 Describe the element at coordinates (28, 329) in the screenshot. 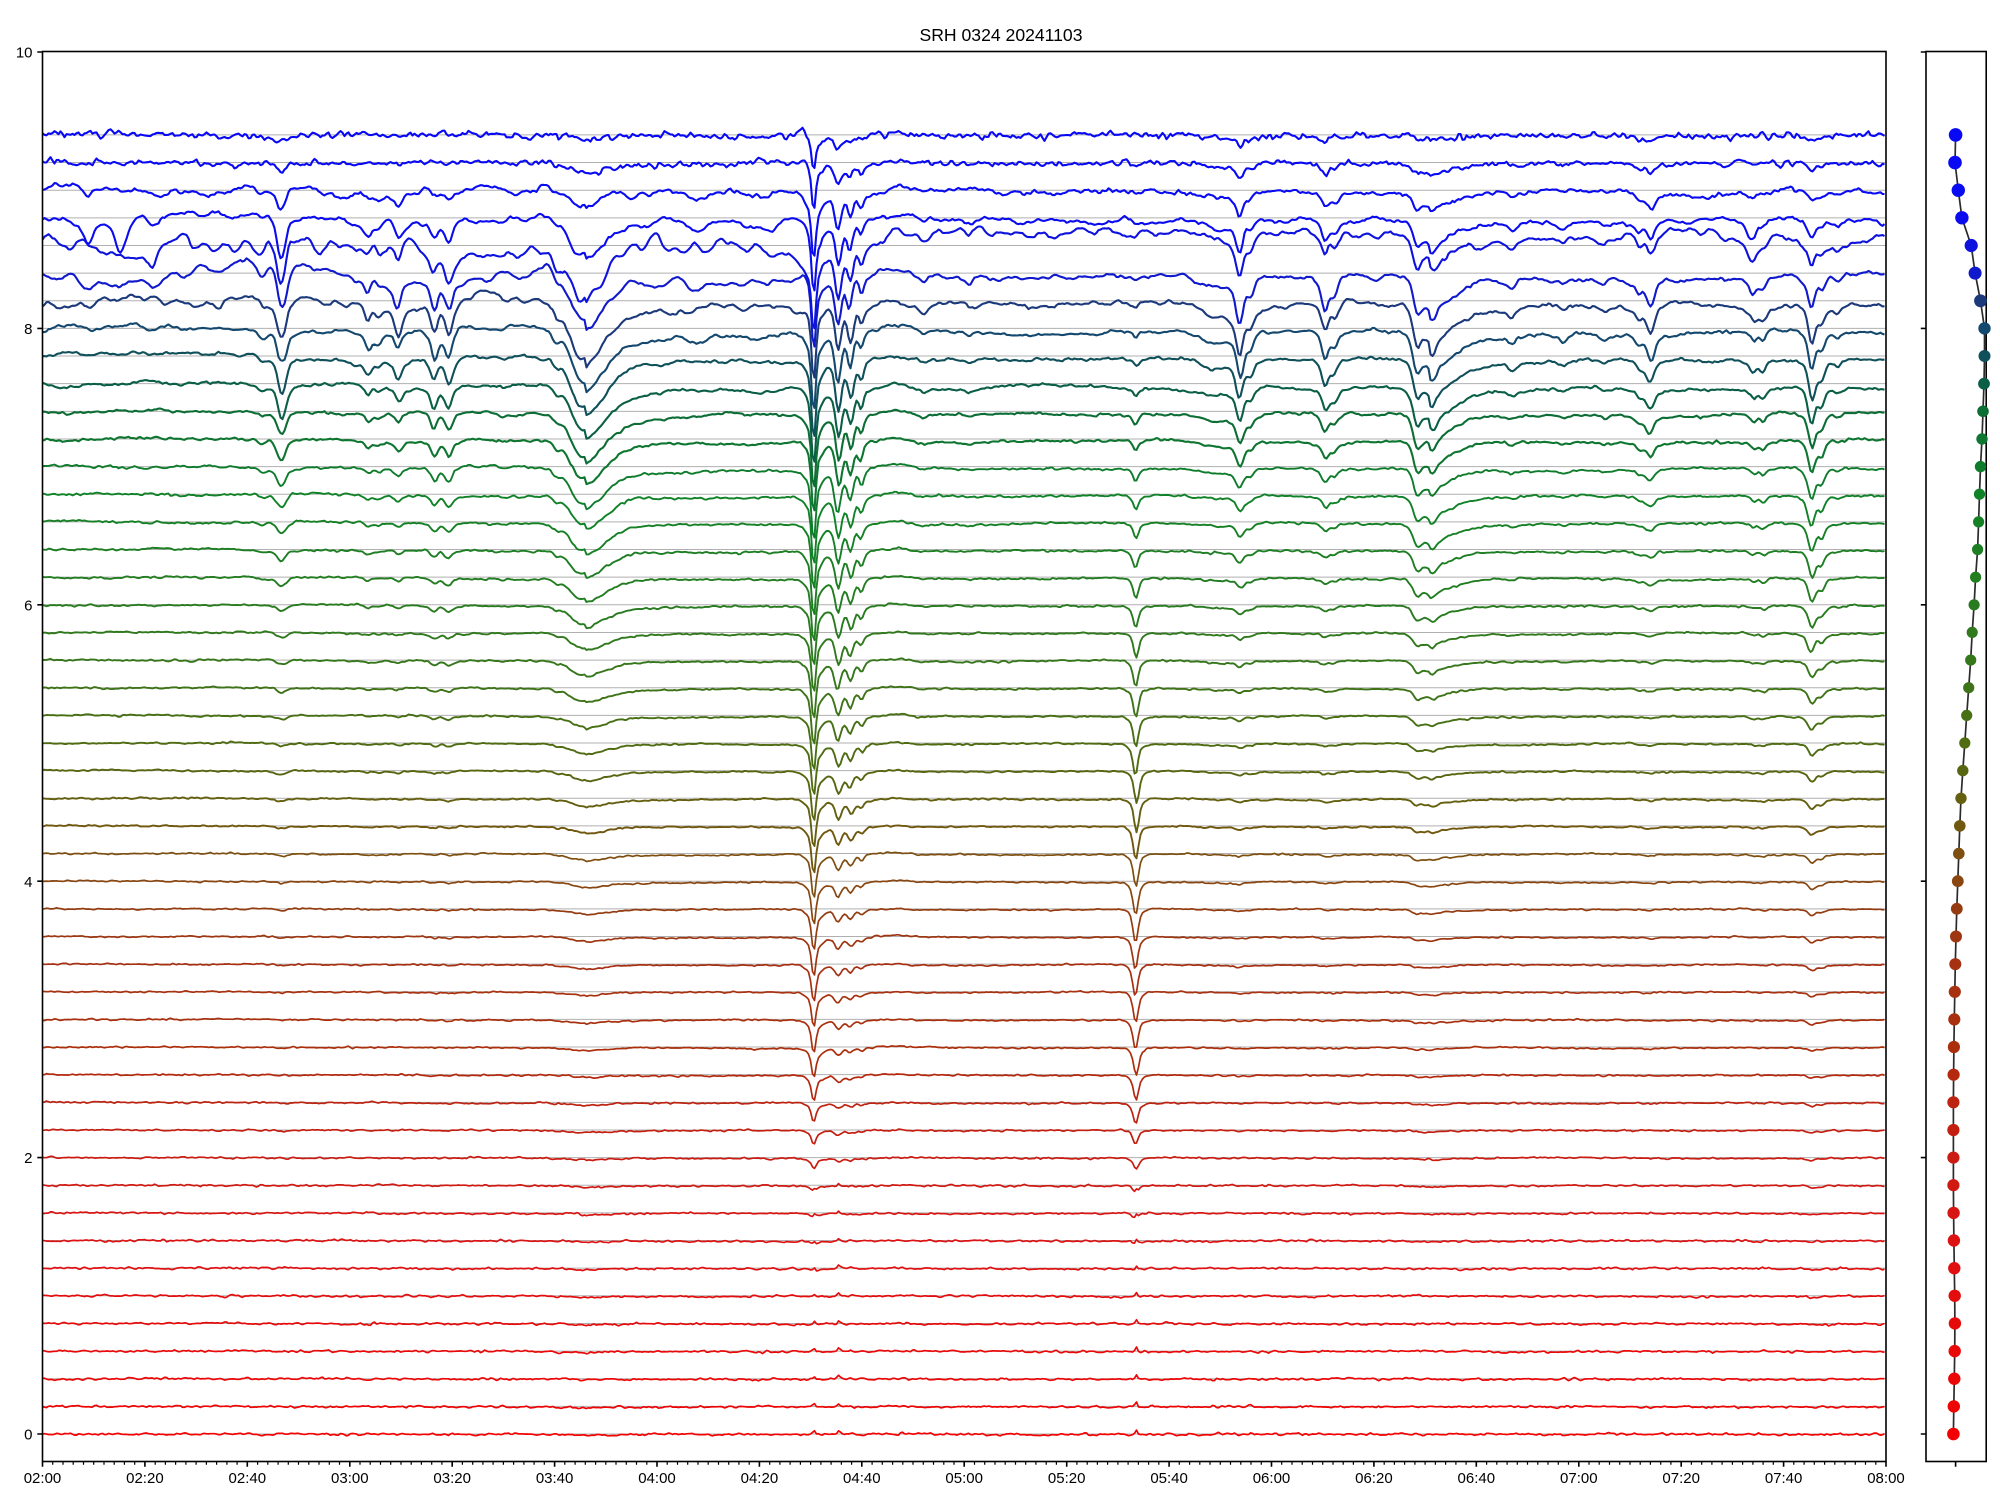

I see `svg-text: 8` at that location.